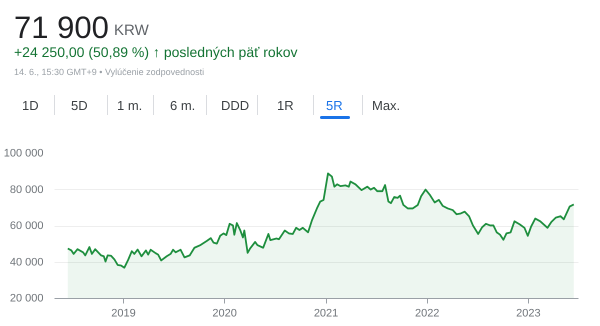 The image size is (600, 326). I want to click on x-tick-label: 2021, so click(326, 314).